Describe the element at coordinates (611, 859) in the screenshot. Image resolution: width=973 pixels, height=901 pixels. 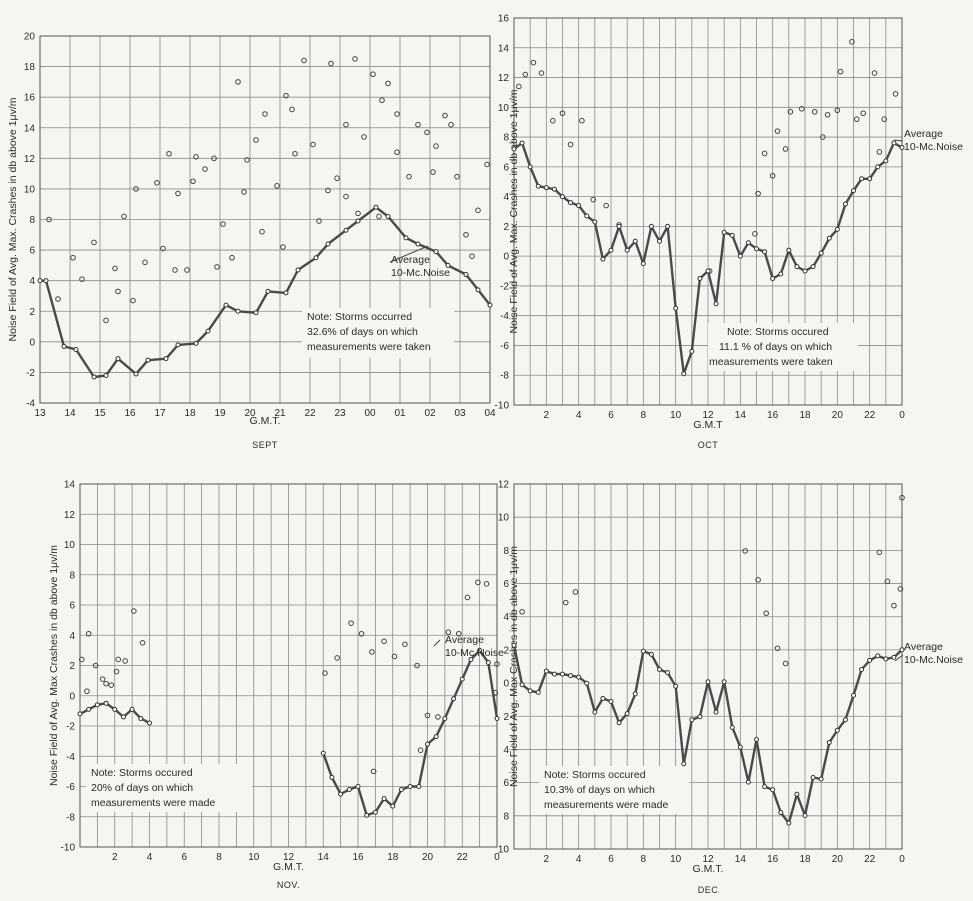
I see `x-tick-label: 6` at that location.